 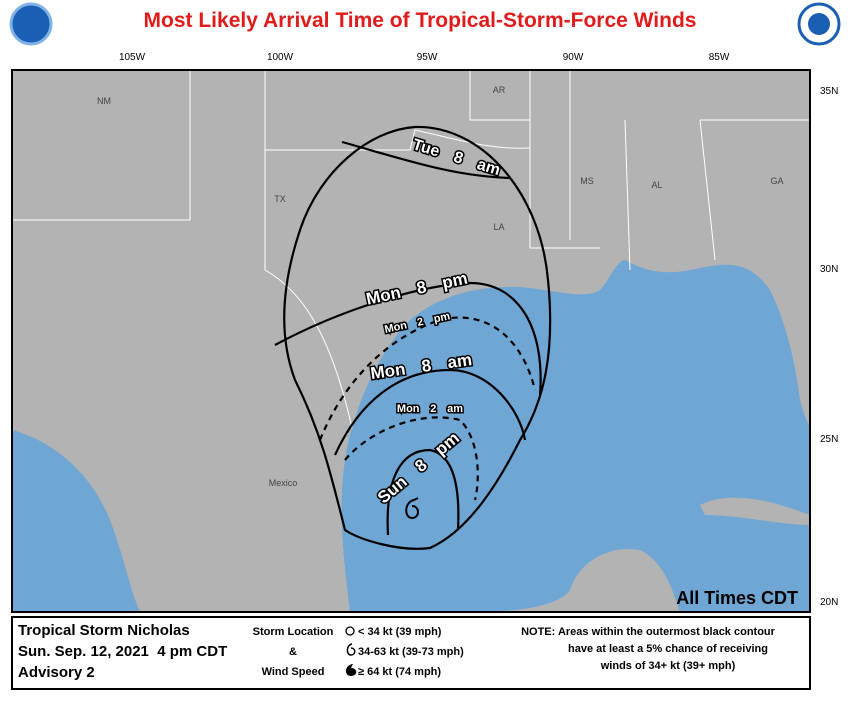 I want to click on latitude-label: 30N, so click(x=829, y=269).